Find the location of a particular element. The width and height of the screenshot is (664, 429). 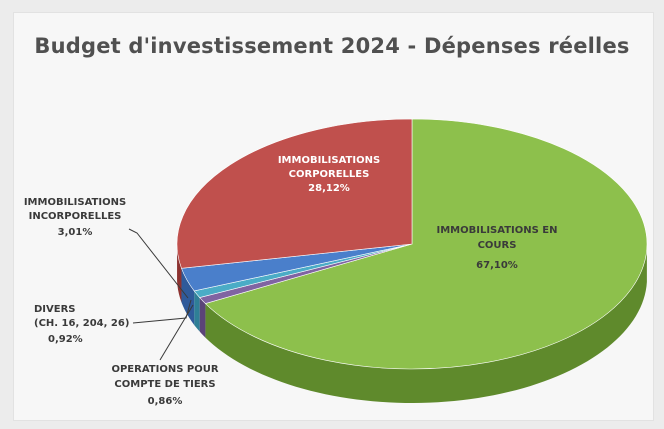

label-incorporelles: IMMOBILISATIONS INCORPORELLES 3,01% is located at coordinates (75, 217).